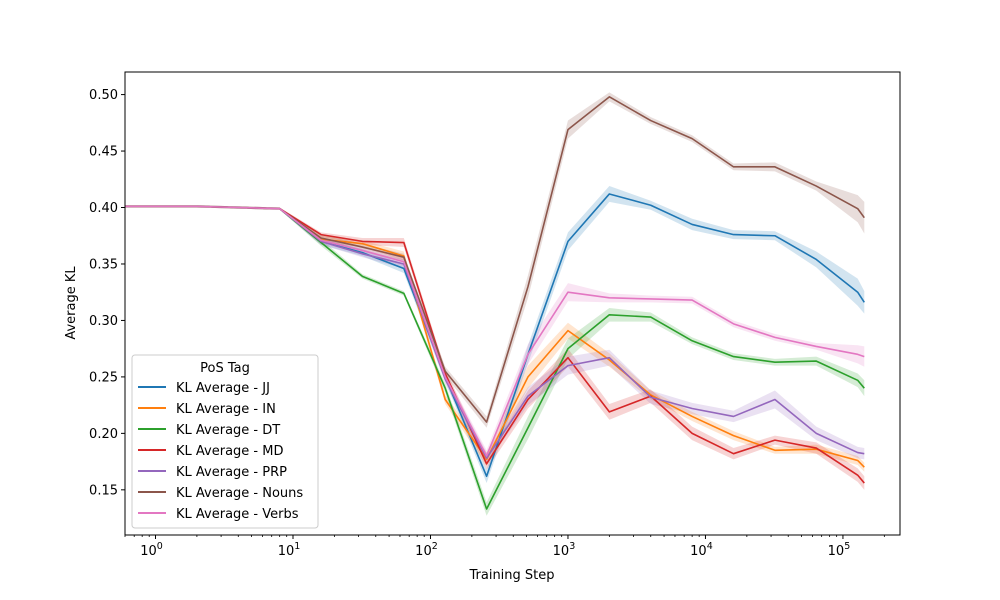  I want to click on y-axis-ticks: 0.15 0.20 0.25 0.30 0.35 0.40 0.45 0.50, so click(107, 293).